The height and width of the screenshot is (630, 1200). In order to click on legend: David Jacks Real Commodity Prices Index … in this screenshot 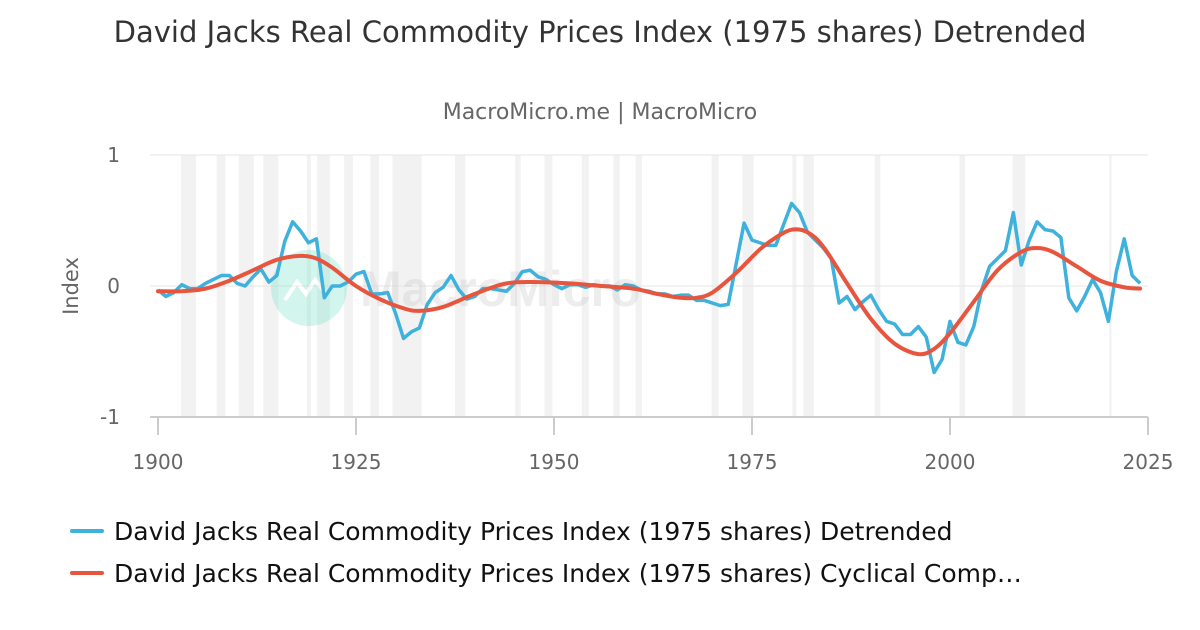, I will do `click(546, 552)`.